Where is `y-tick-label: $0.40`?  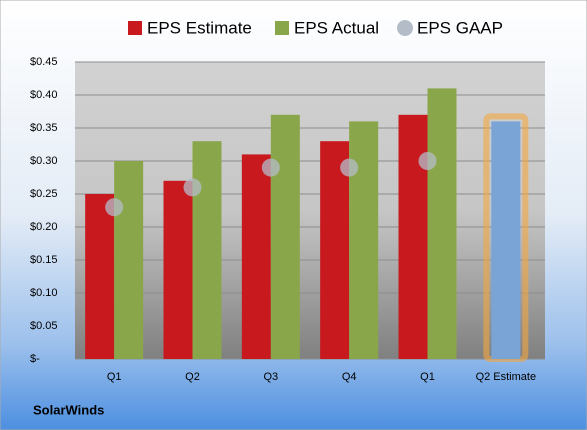
y-tick-label: $0.40 is located at coordinates (44, 95).